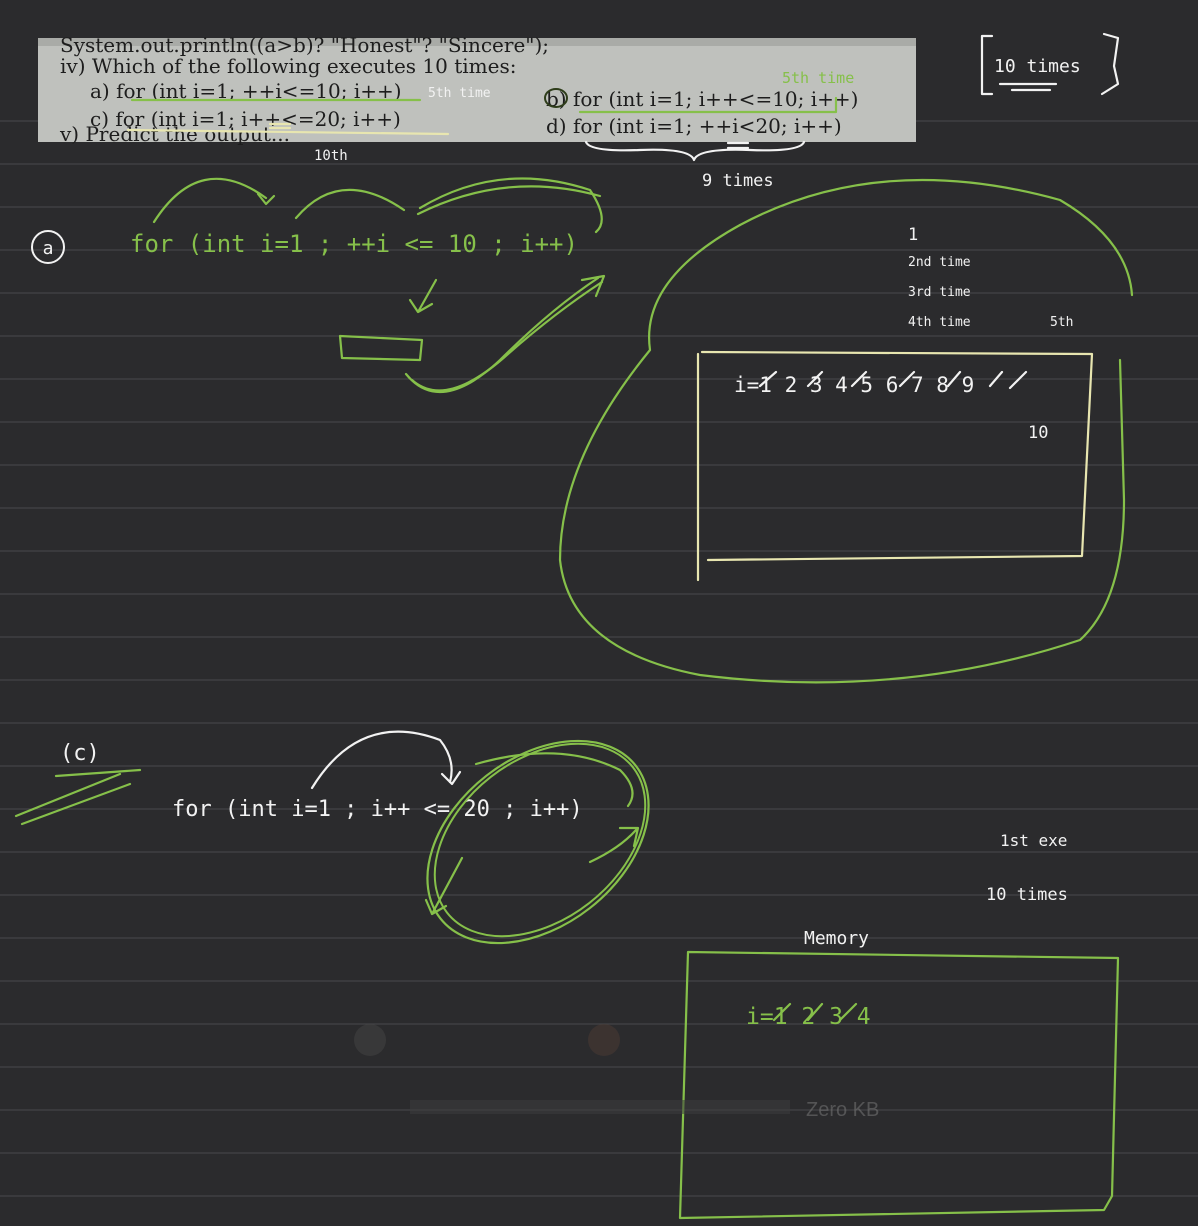 The height and width of the screenshot is (1226, 1198). Describe the element at coordinates (818, 78) in the screenshot. I see `fifth-time-b-note: 5th time` at that location.